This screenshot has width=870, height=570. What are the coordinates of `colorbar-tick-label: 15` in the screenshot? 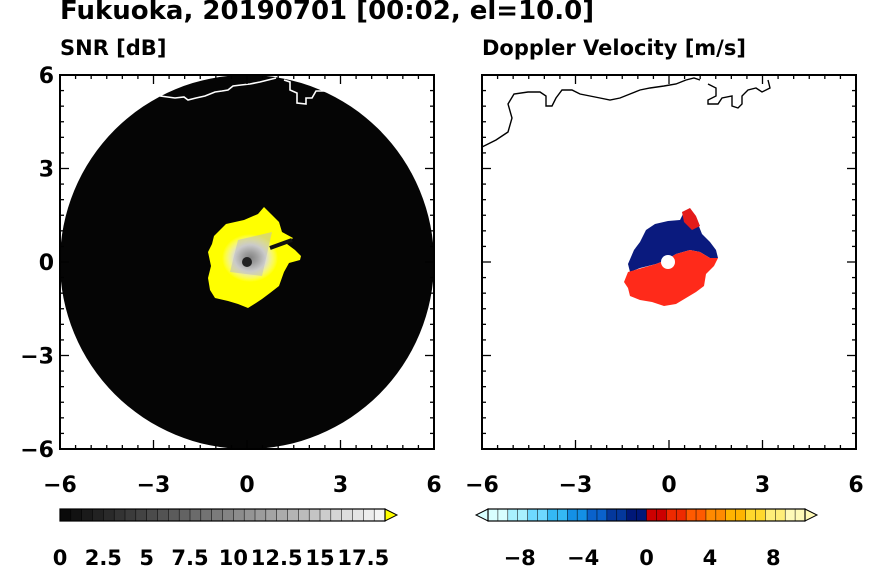 It's located at (319, 558).